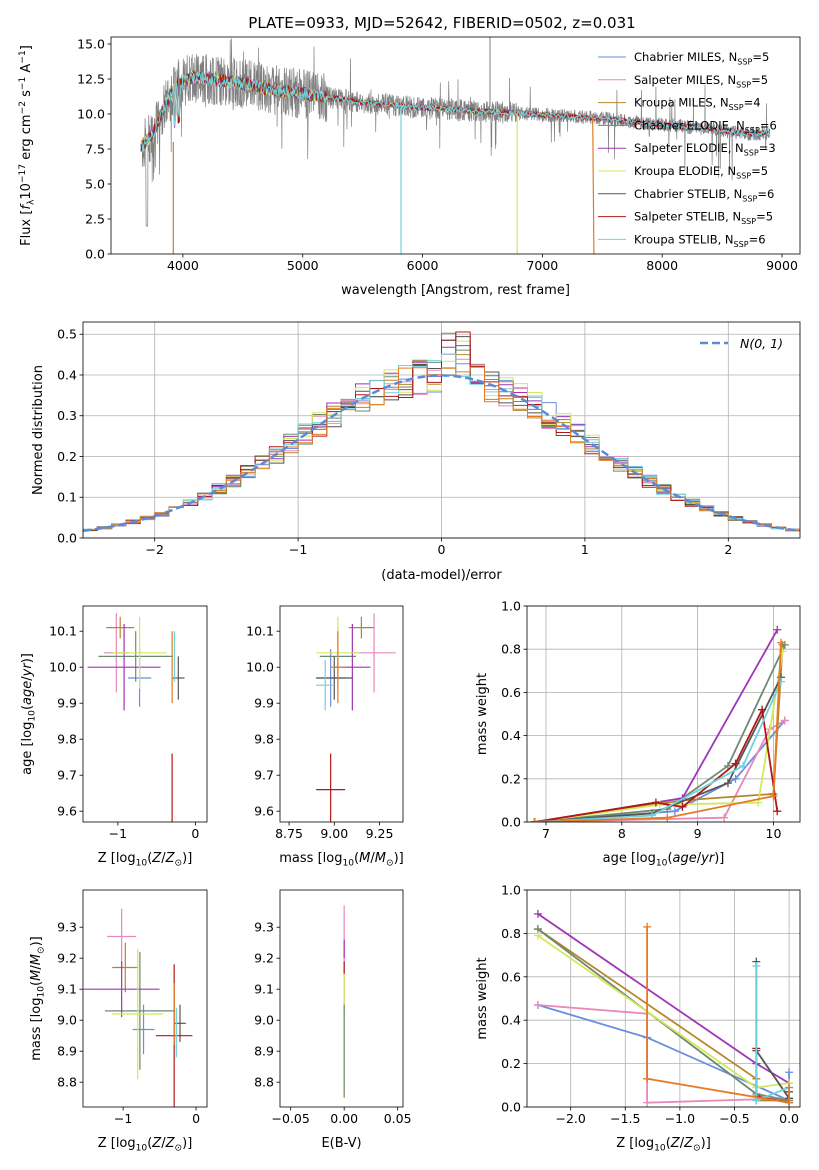 The image size is (819, 1170). What do you see at coordinates (511, 1020) in the screenshot?
I see `y-tick-label: 0.4` at bounding box center [511, 1020].